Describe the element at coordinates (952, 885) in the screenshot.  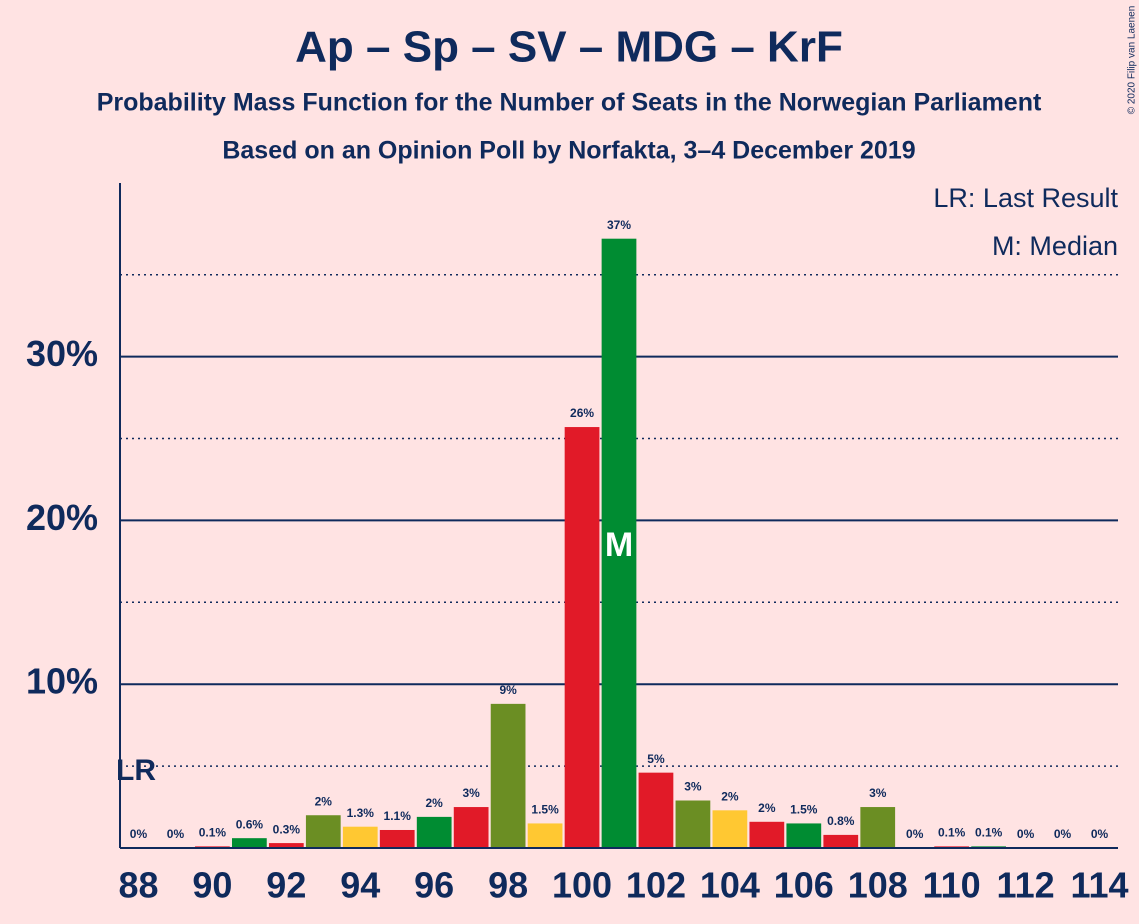
I see `x-tick-label: 110` at that location.